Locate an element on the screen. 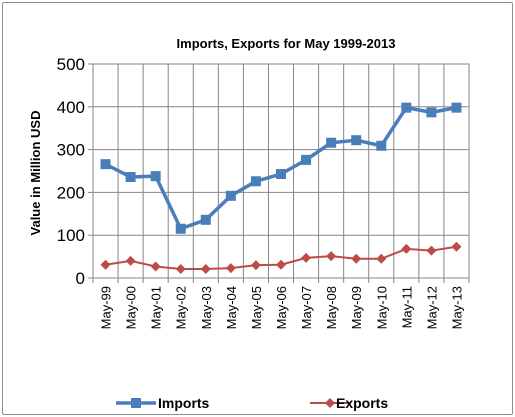  x-tick-label: May-99 is located at coordinates (106, 307).